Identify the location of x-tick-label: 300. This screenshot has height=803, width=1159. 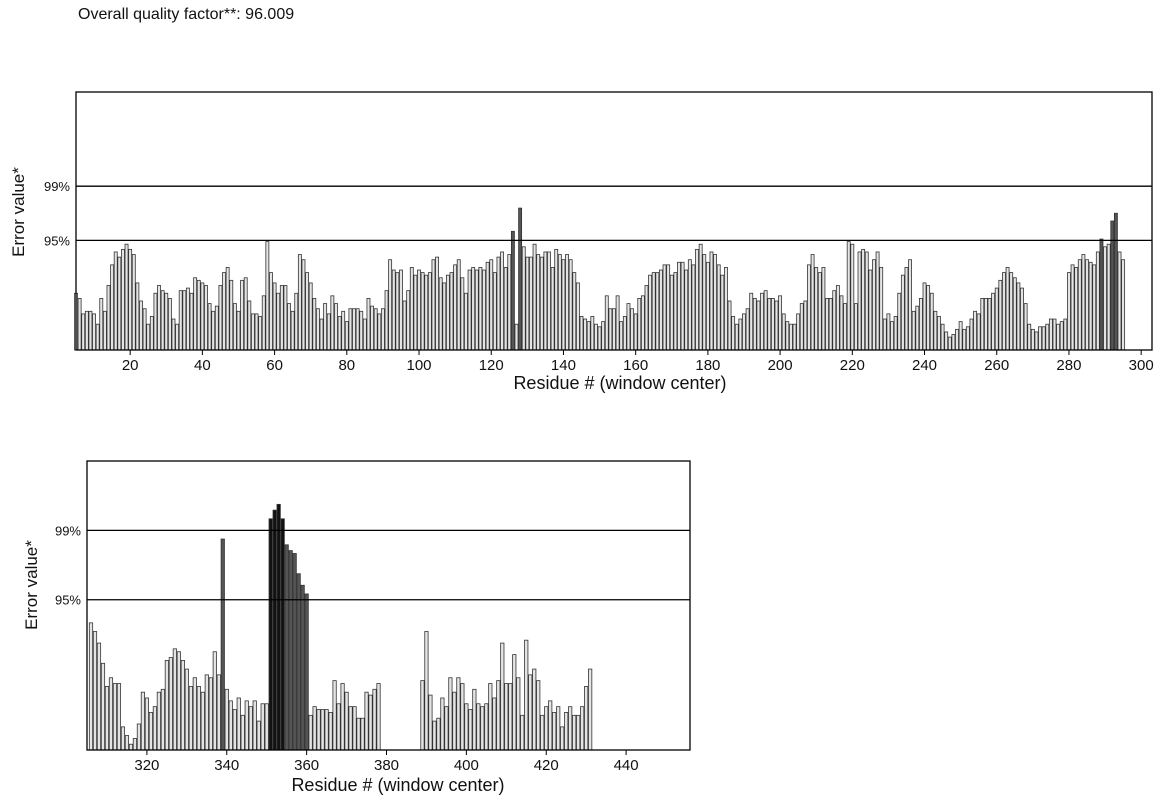
(1141, 365).